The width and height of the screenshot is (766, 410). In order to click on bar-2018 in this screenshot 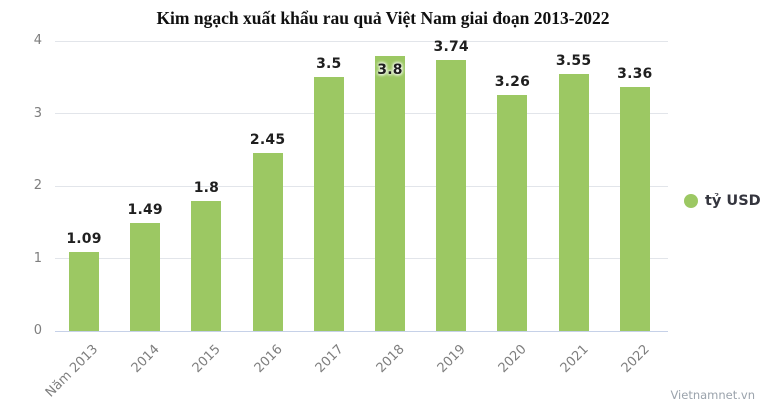, I will do `click(390, 193)`.